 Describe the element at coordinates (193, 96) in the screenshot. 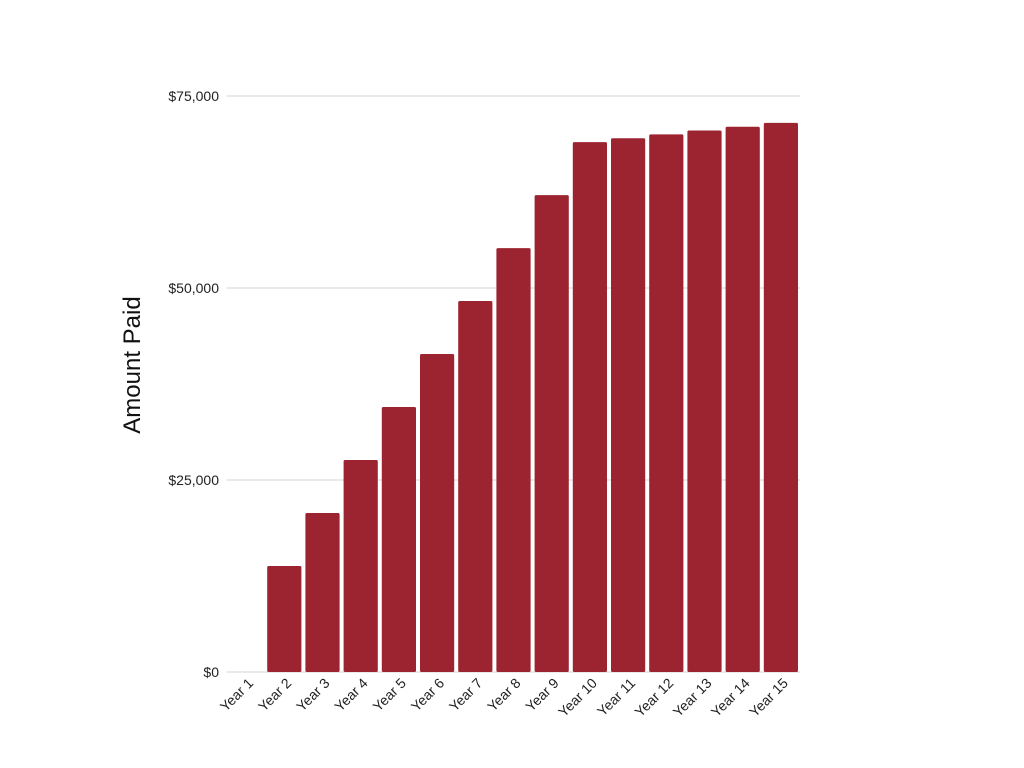

I see `y-tick-label: $75,000` at that location.